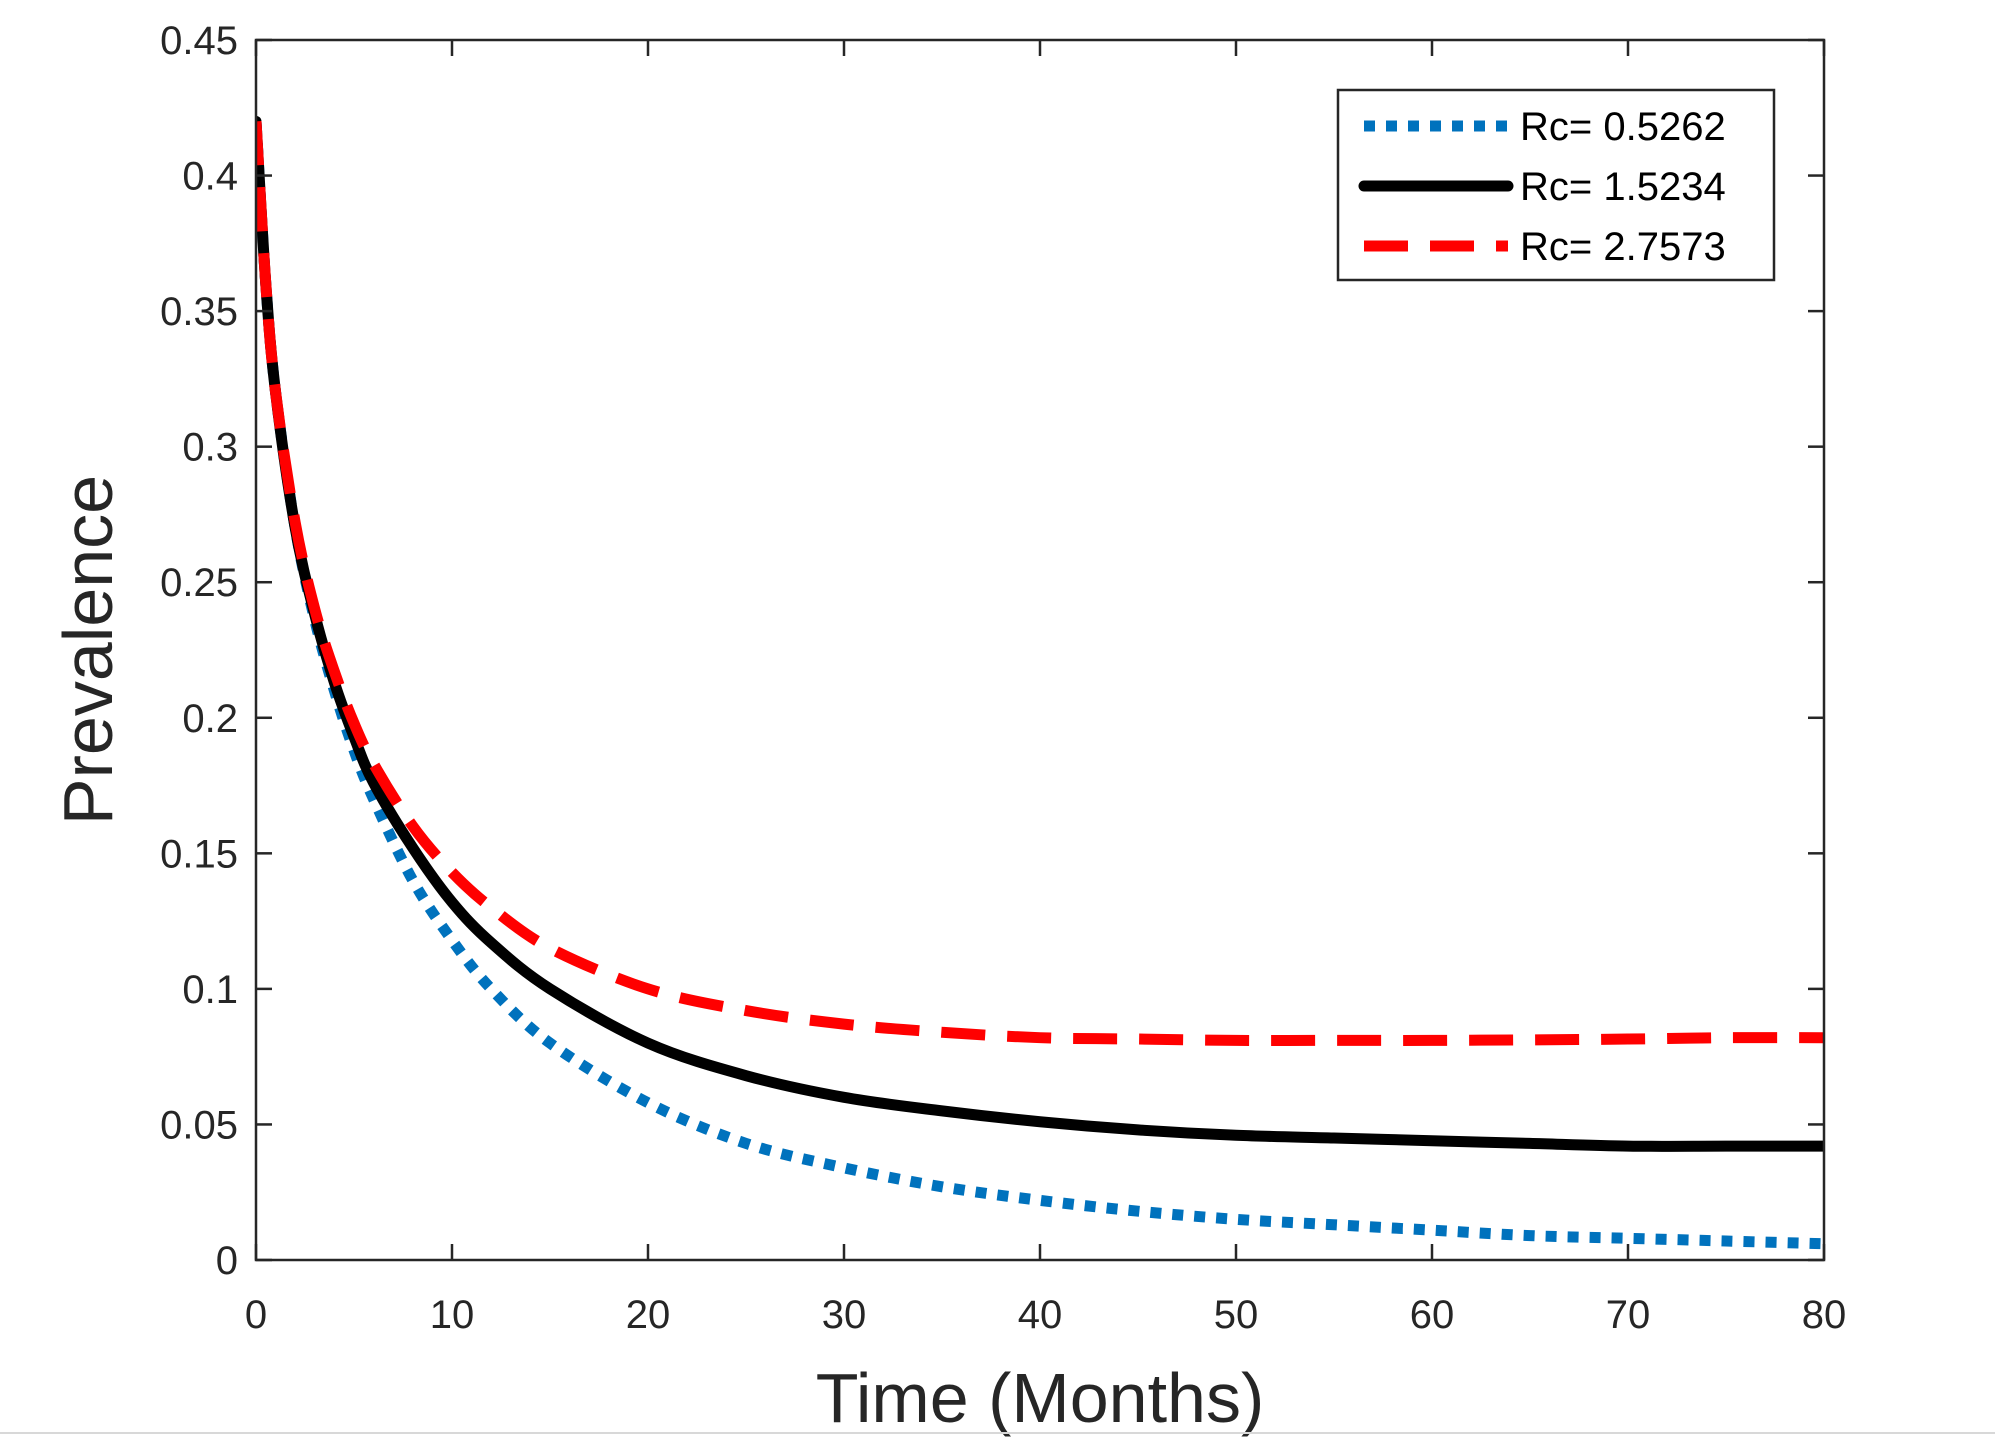 This screenshot has height=1445, width=2002. Describe the element at coordinates (199, 312) in the screenshot. I see `y-tick-label: 0.35` at that location.